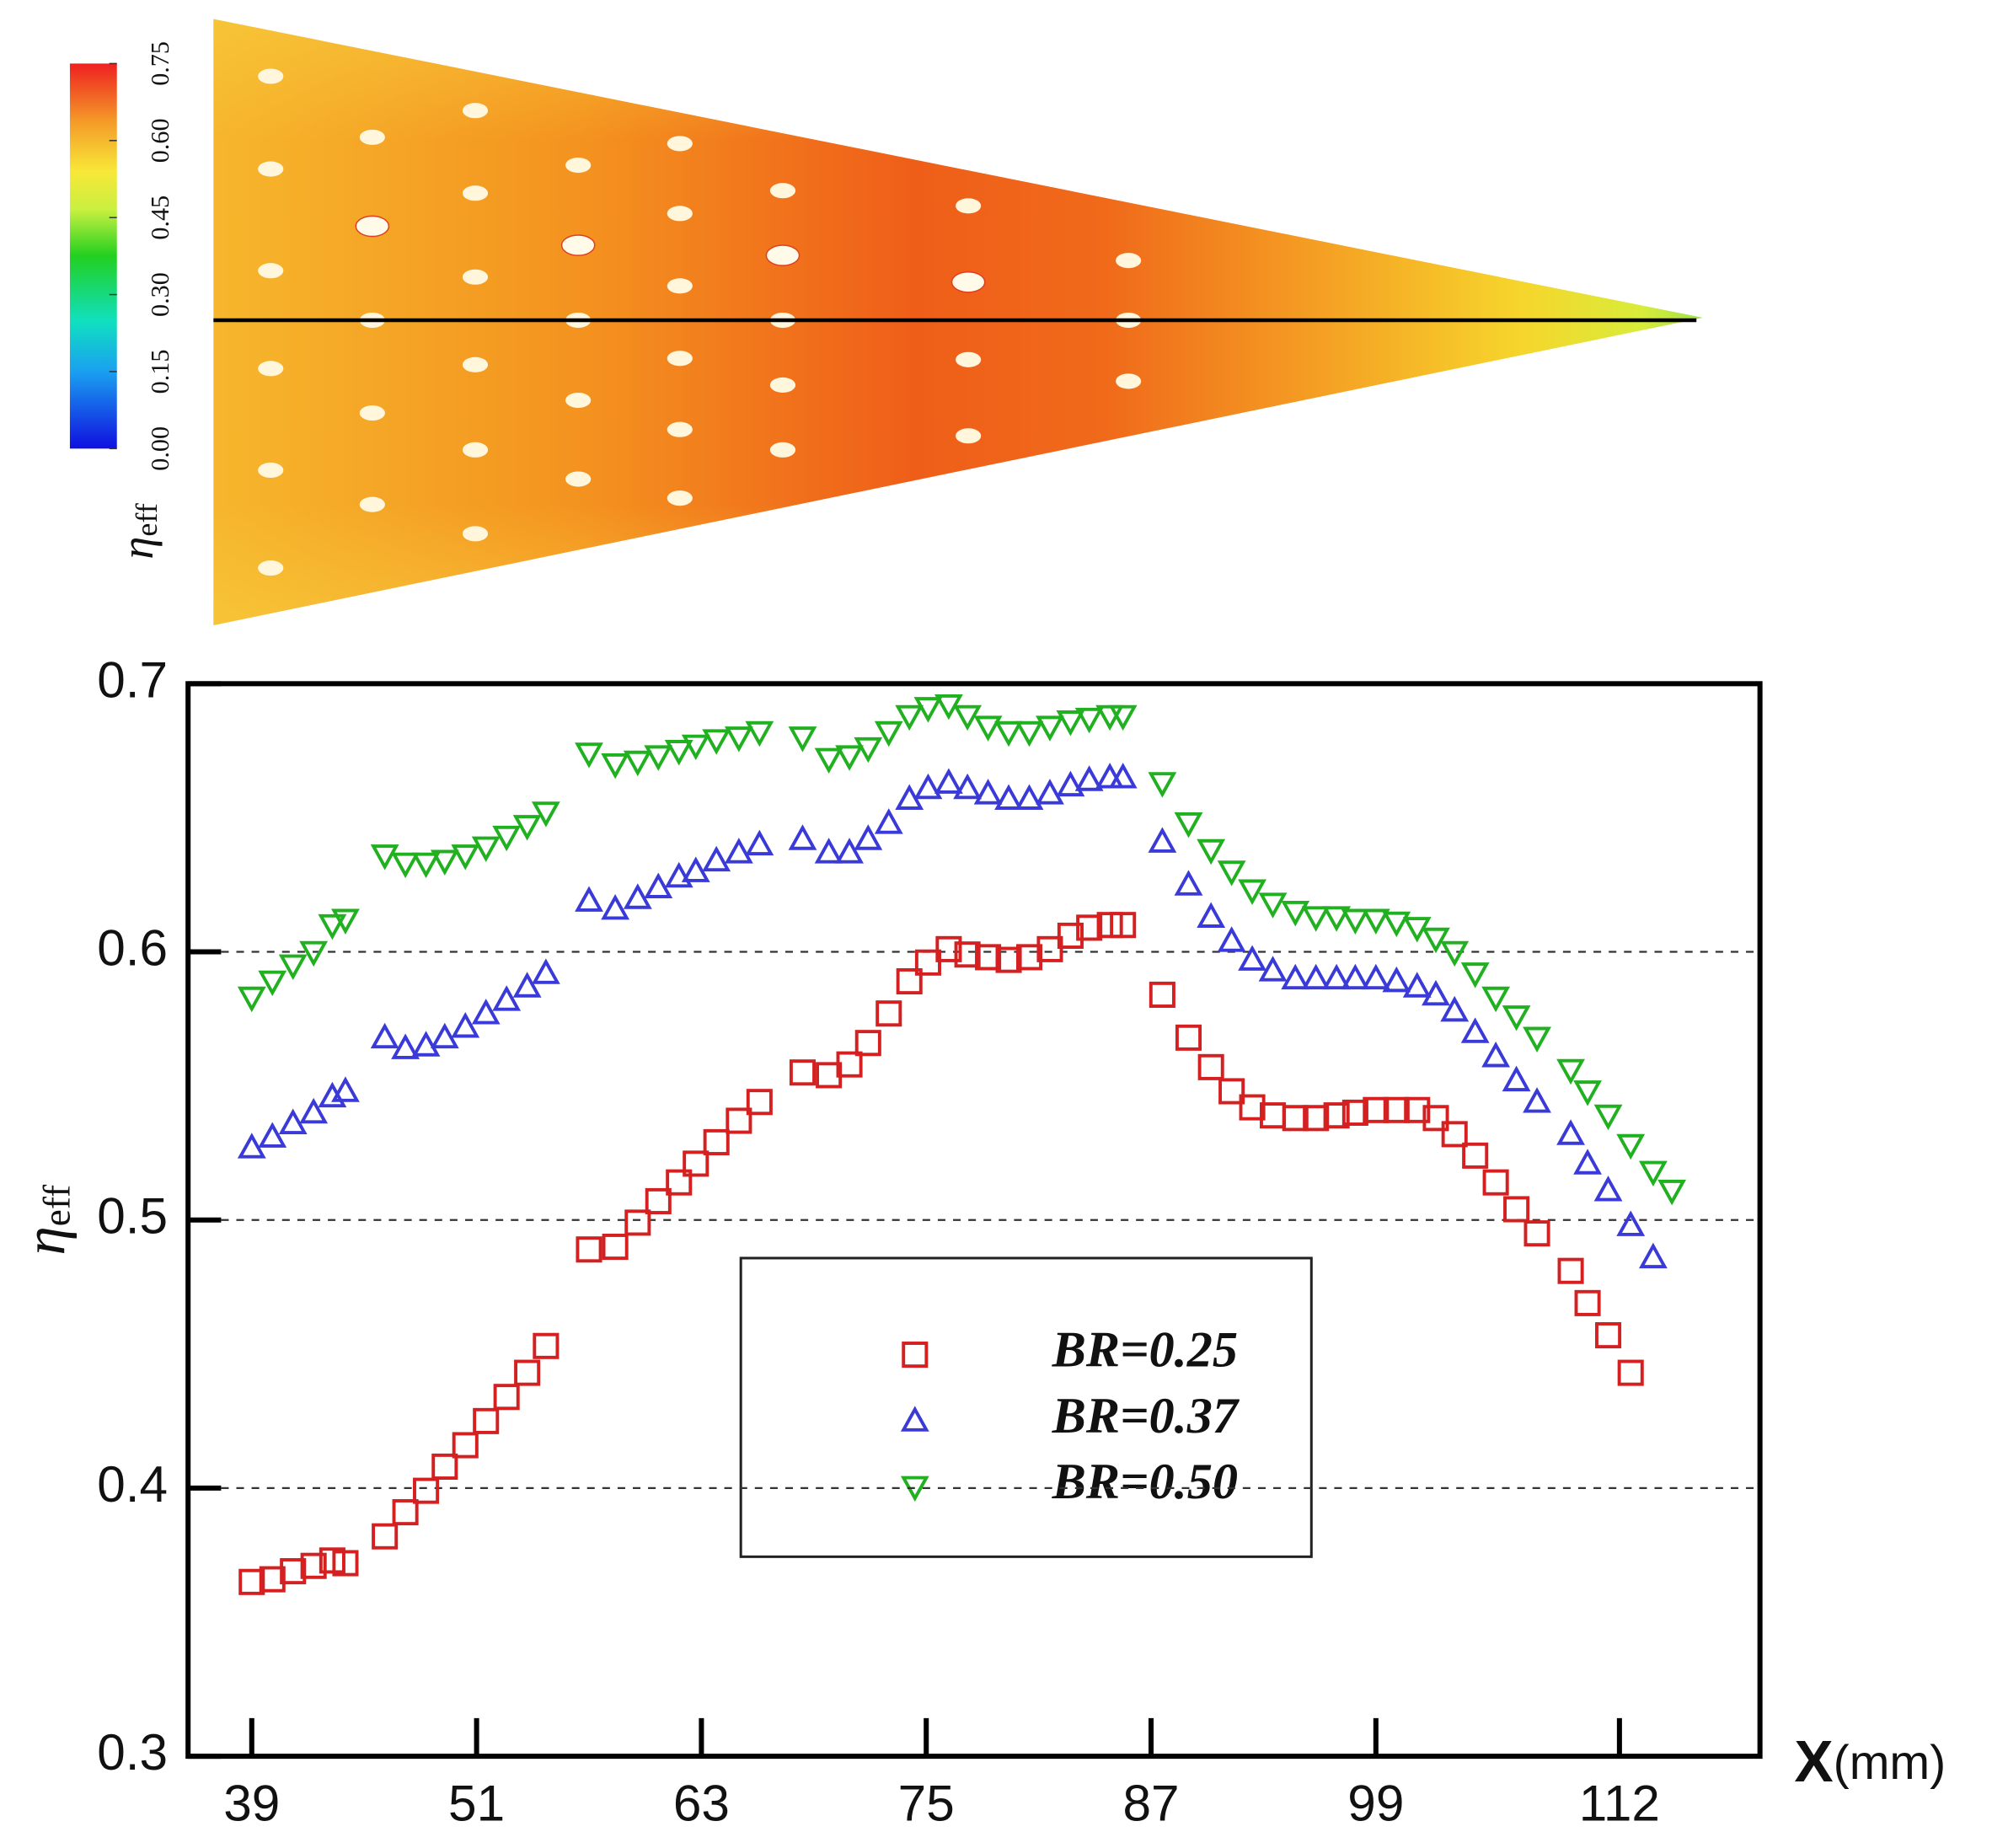 This screenshot has height=1848, width=1992. What do you see at coordinates (133, 1752) in the screenshot?
I see `y-tick-label: 0.3` at bounding box center [133, 1752].